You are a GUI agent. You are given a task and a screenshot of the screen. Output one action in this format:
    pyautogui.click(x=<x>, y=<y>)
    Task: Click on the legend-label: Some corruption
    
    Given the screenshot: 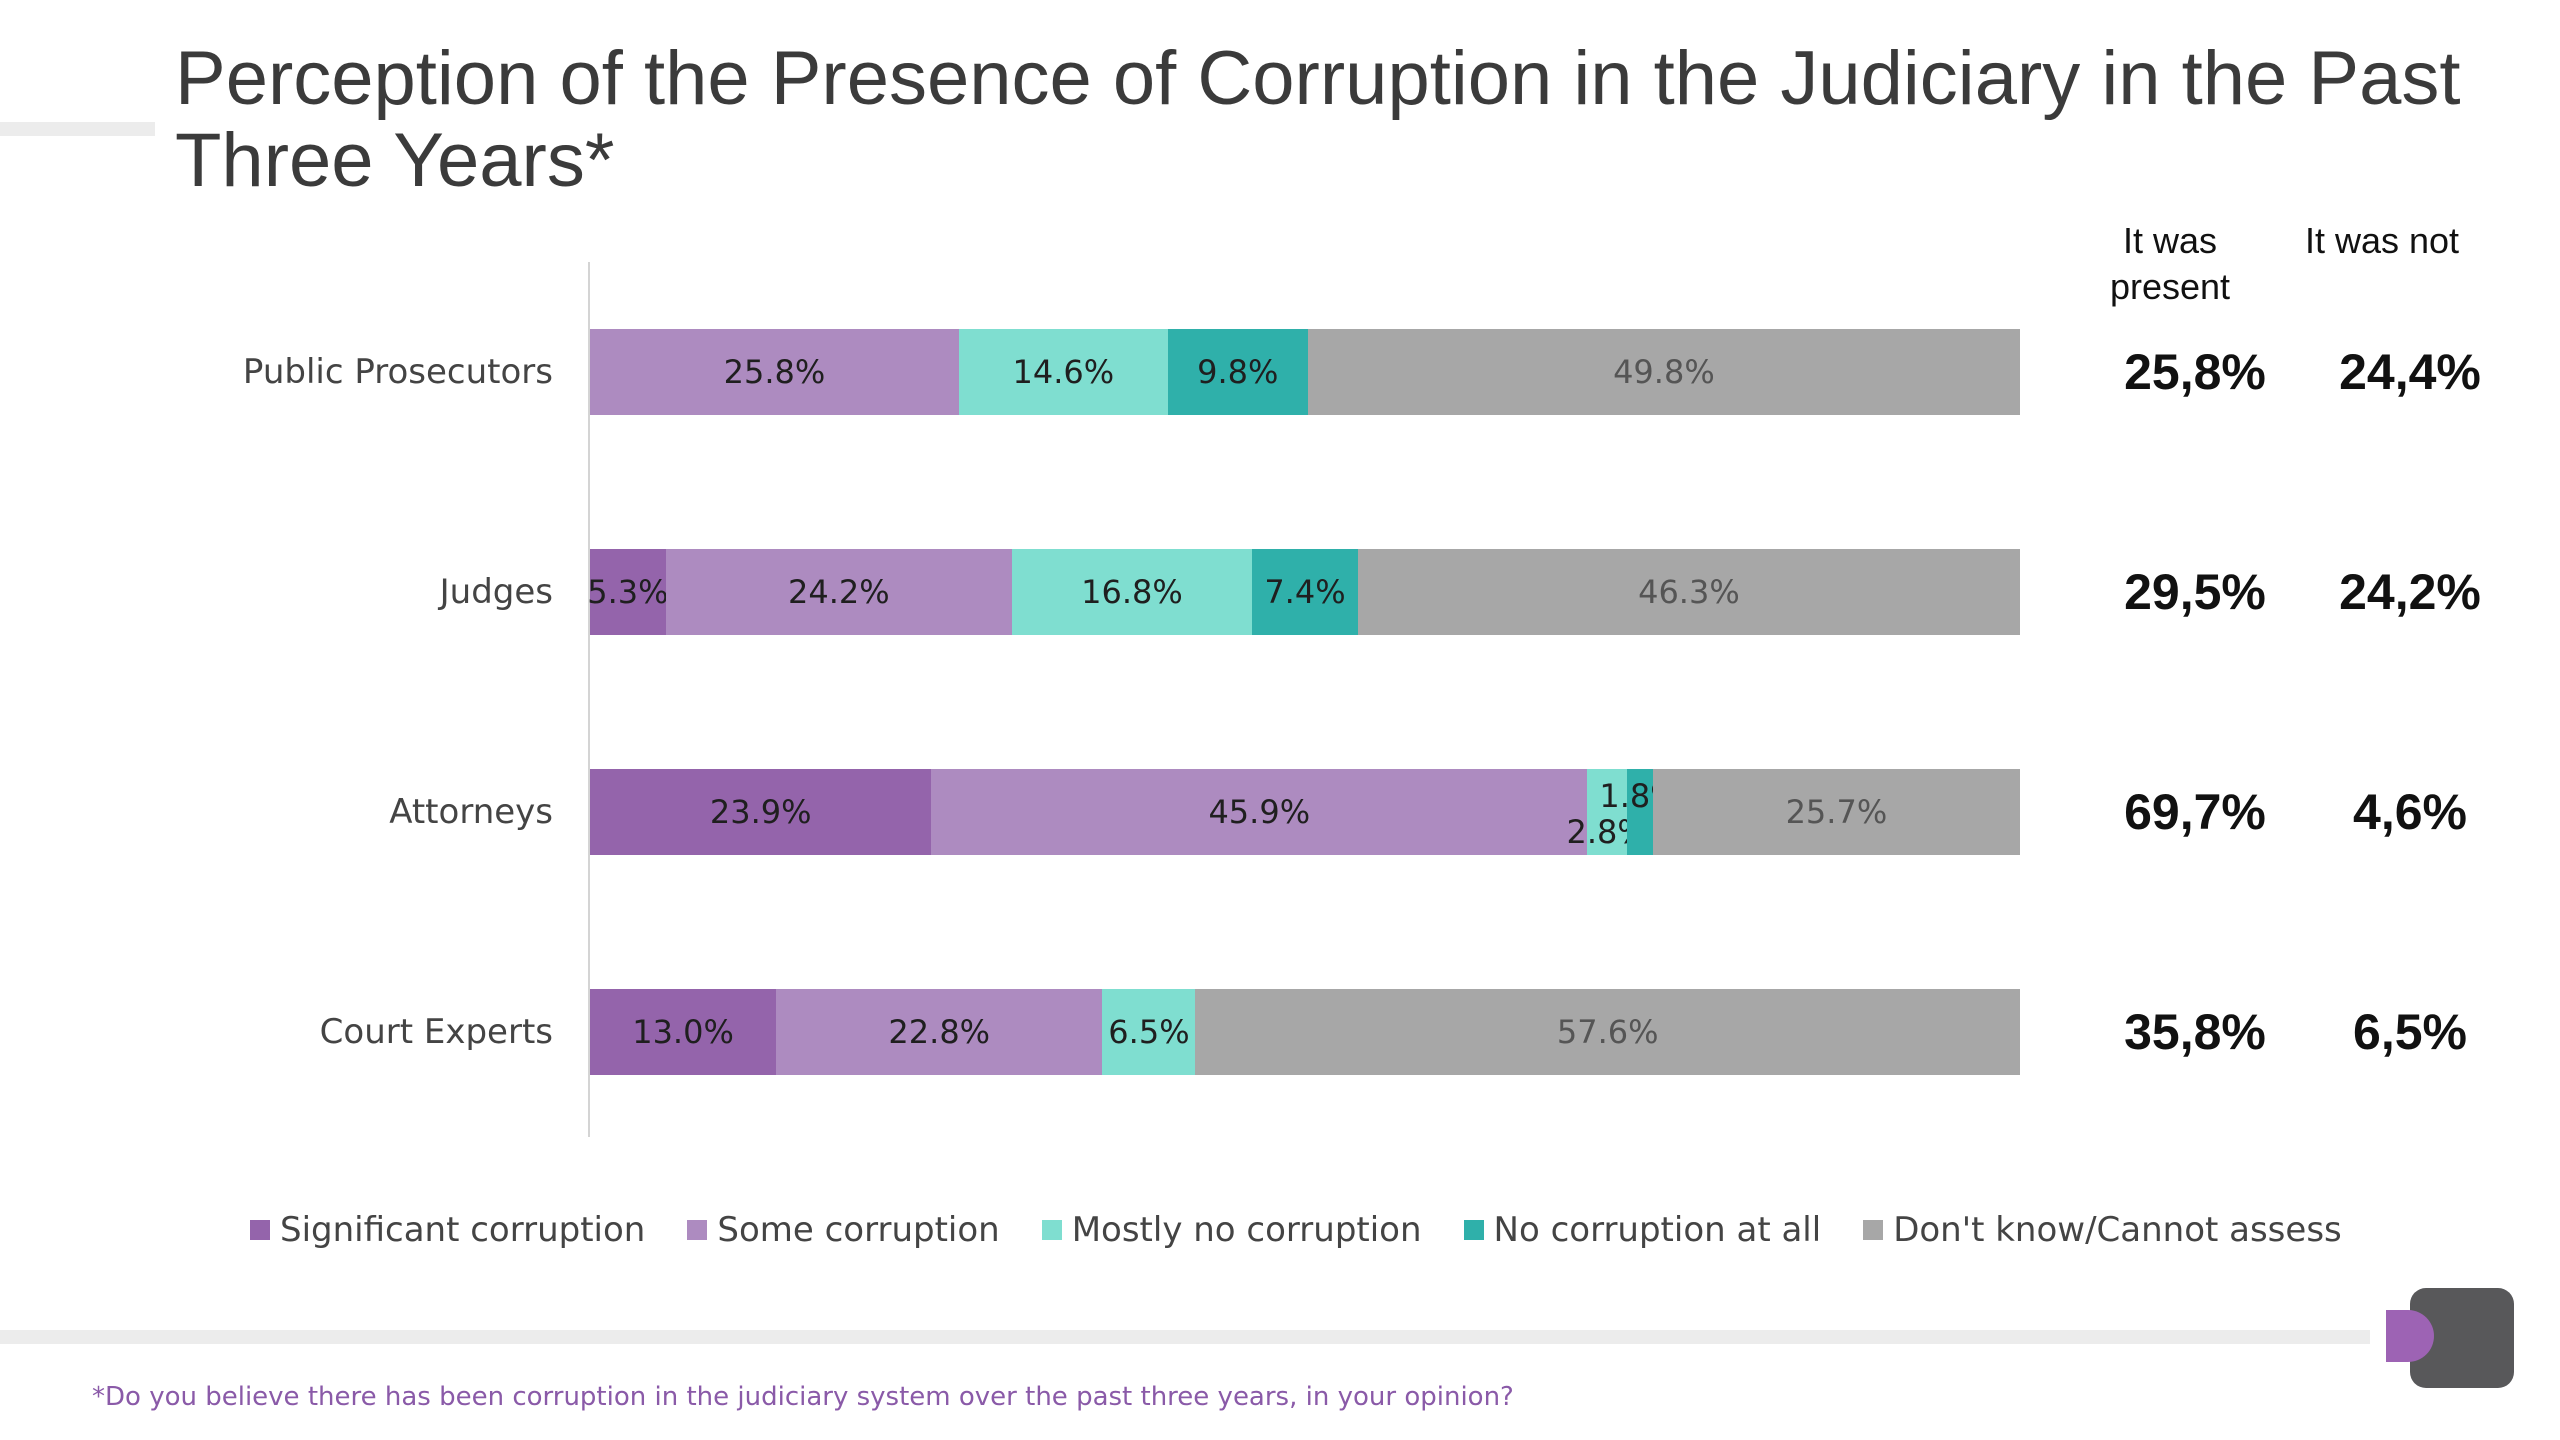 What is the action you would take?
    pyautogui.click(x=858, y=1230)
    